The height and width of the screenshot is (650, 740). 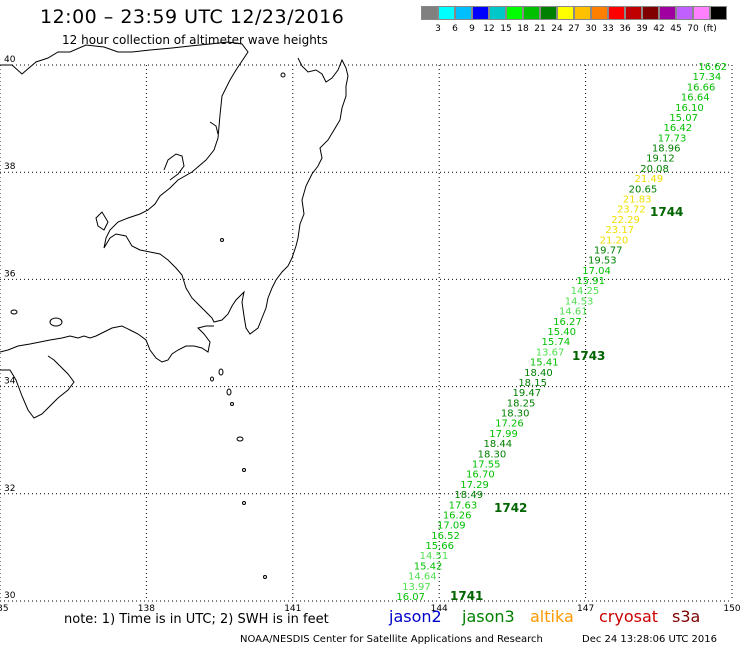 What do you see at coordinates (574, 29) in the screenshot?
I see `legend-label: 27` at bounding box center [574, 29].